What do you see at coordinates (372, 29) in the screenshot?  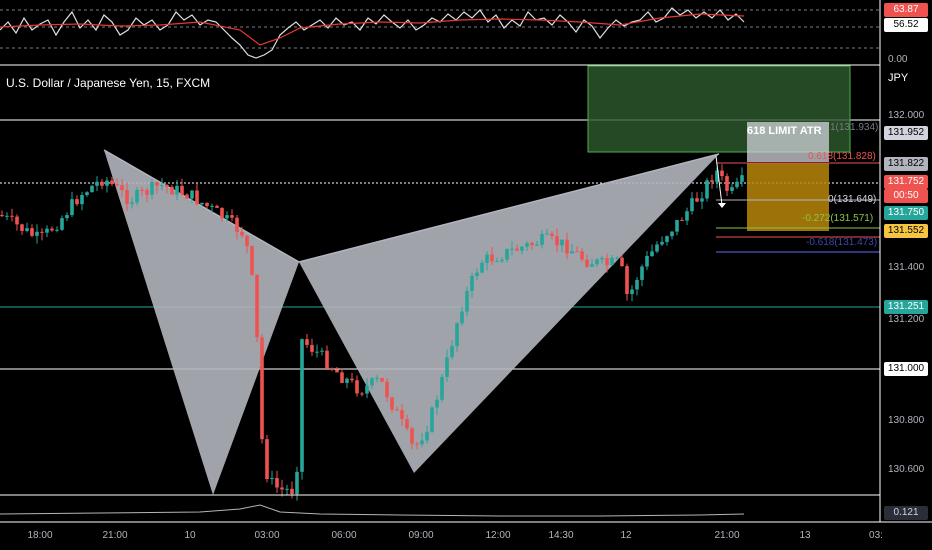 I see `rsi-ma-line` at bounding box center [372, 29].